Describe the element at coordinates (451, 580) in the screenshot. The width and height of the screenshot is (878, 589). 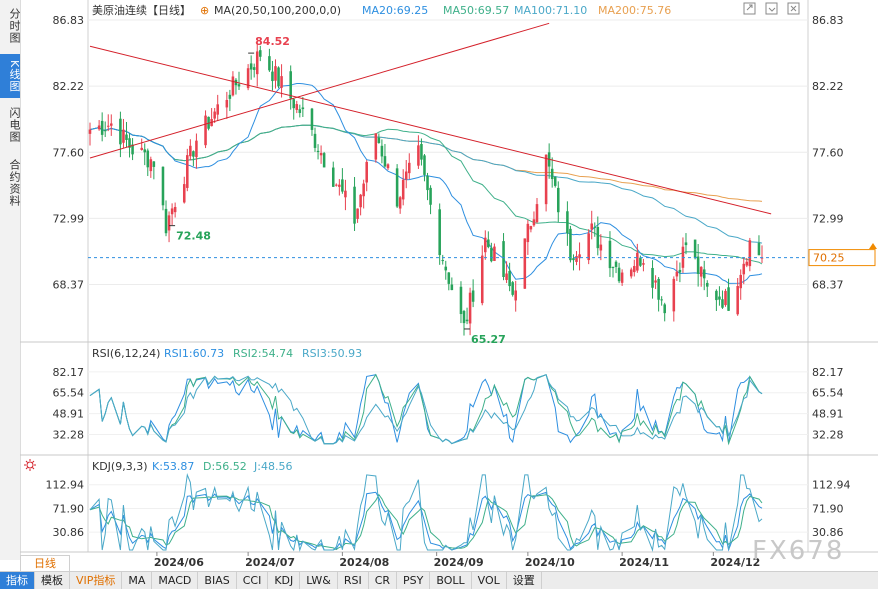
I see `tab-boll: BOLL` at that location.